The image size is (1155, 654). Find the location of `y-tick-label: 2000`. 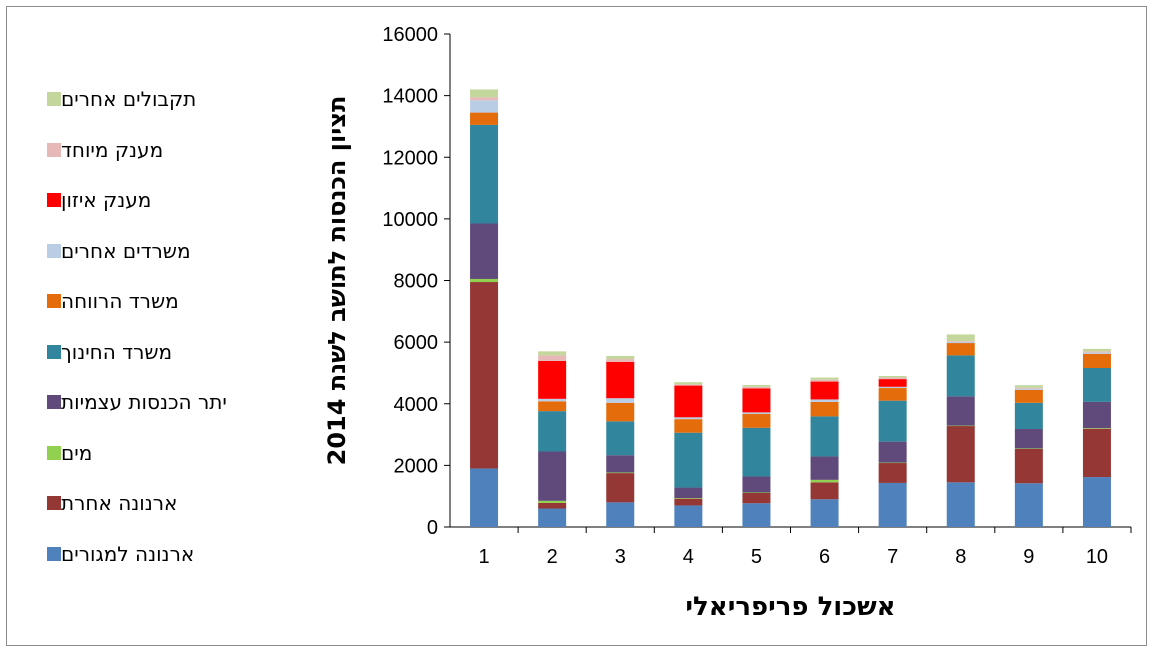

y-tick-label: 2000 is located at coordinates (416, 466).